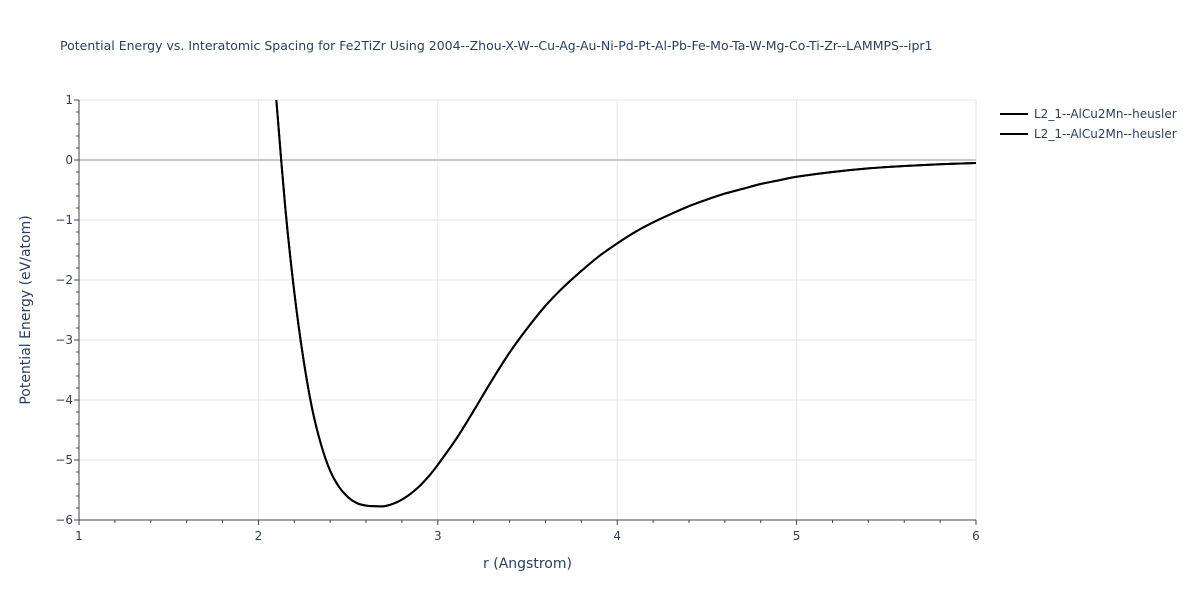 Image resolution: width=1200 pixels, height=600 pixels. Describe the element at coordinates (976, 536) in the screenshot. I see `x-tick-label: 6` at that location.